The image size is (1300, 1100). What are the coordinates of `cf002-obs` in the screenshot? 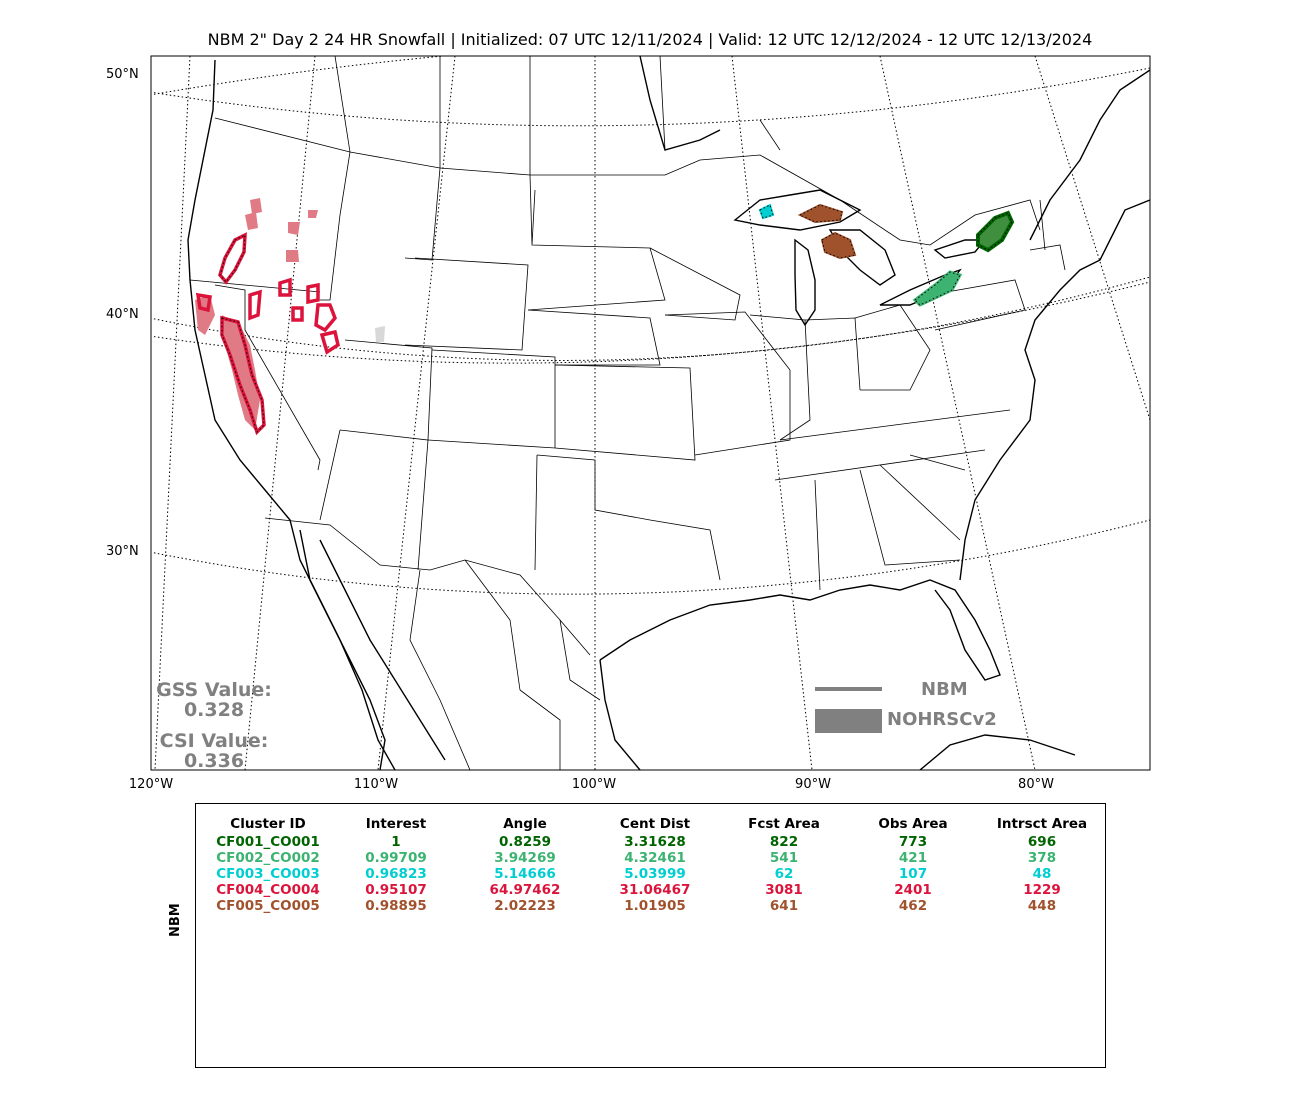 It's located at (937, 288).